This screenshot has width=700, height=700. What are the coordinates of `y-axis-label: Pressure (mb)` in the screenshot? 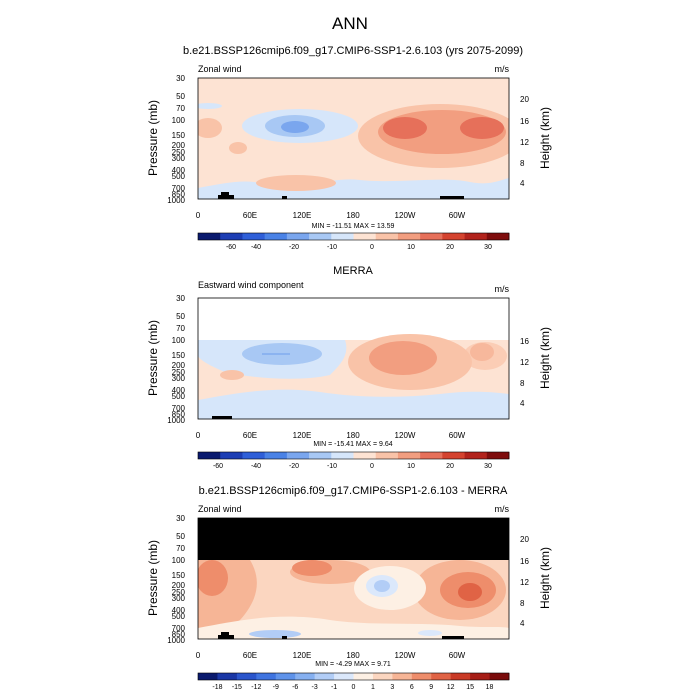 It's located at (153, 138).